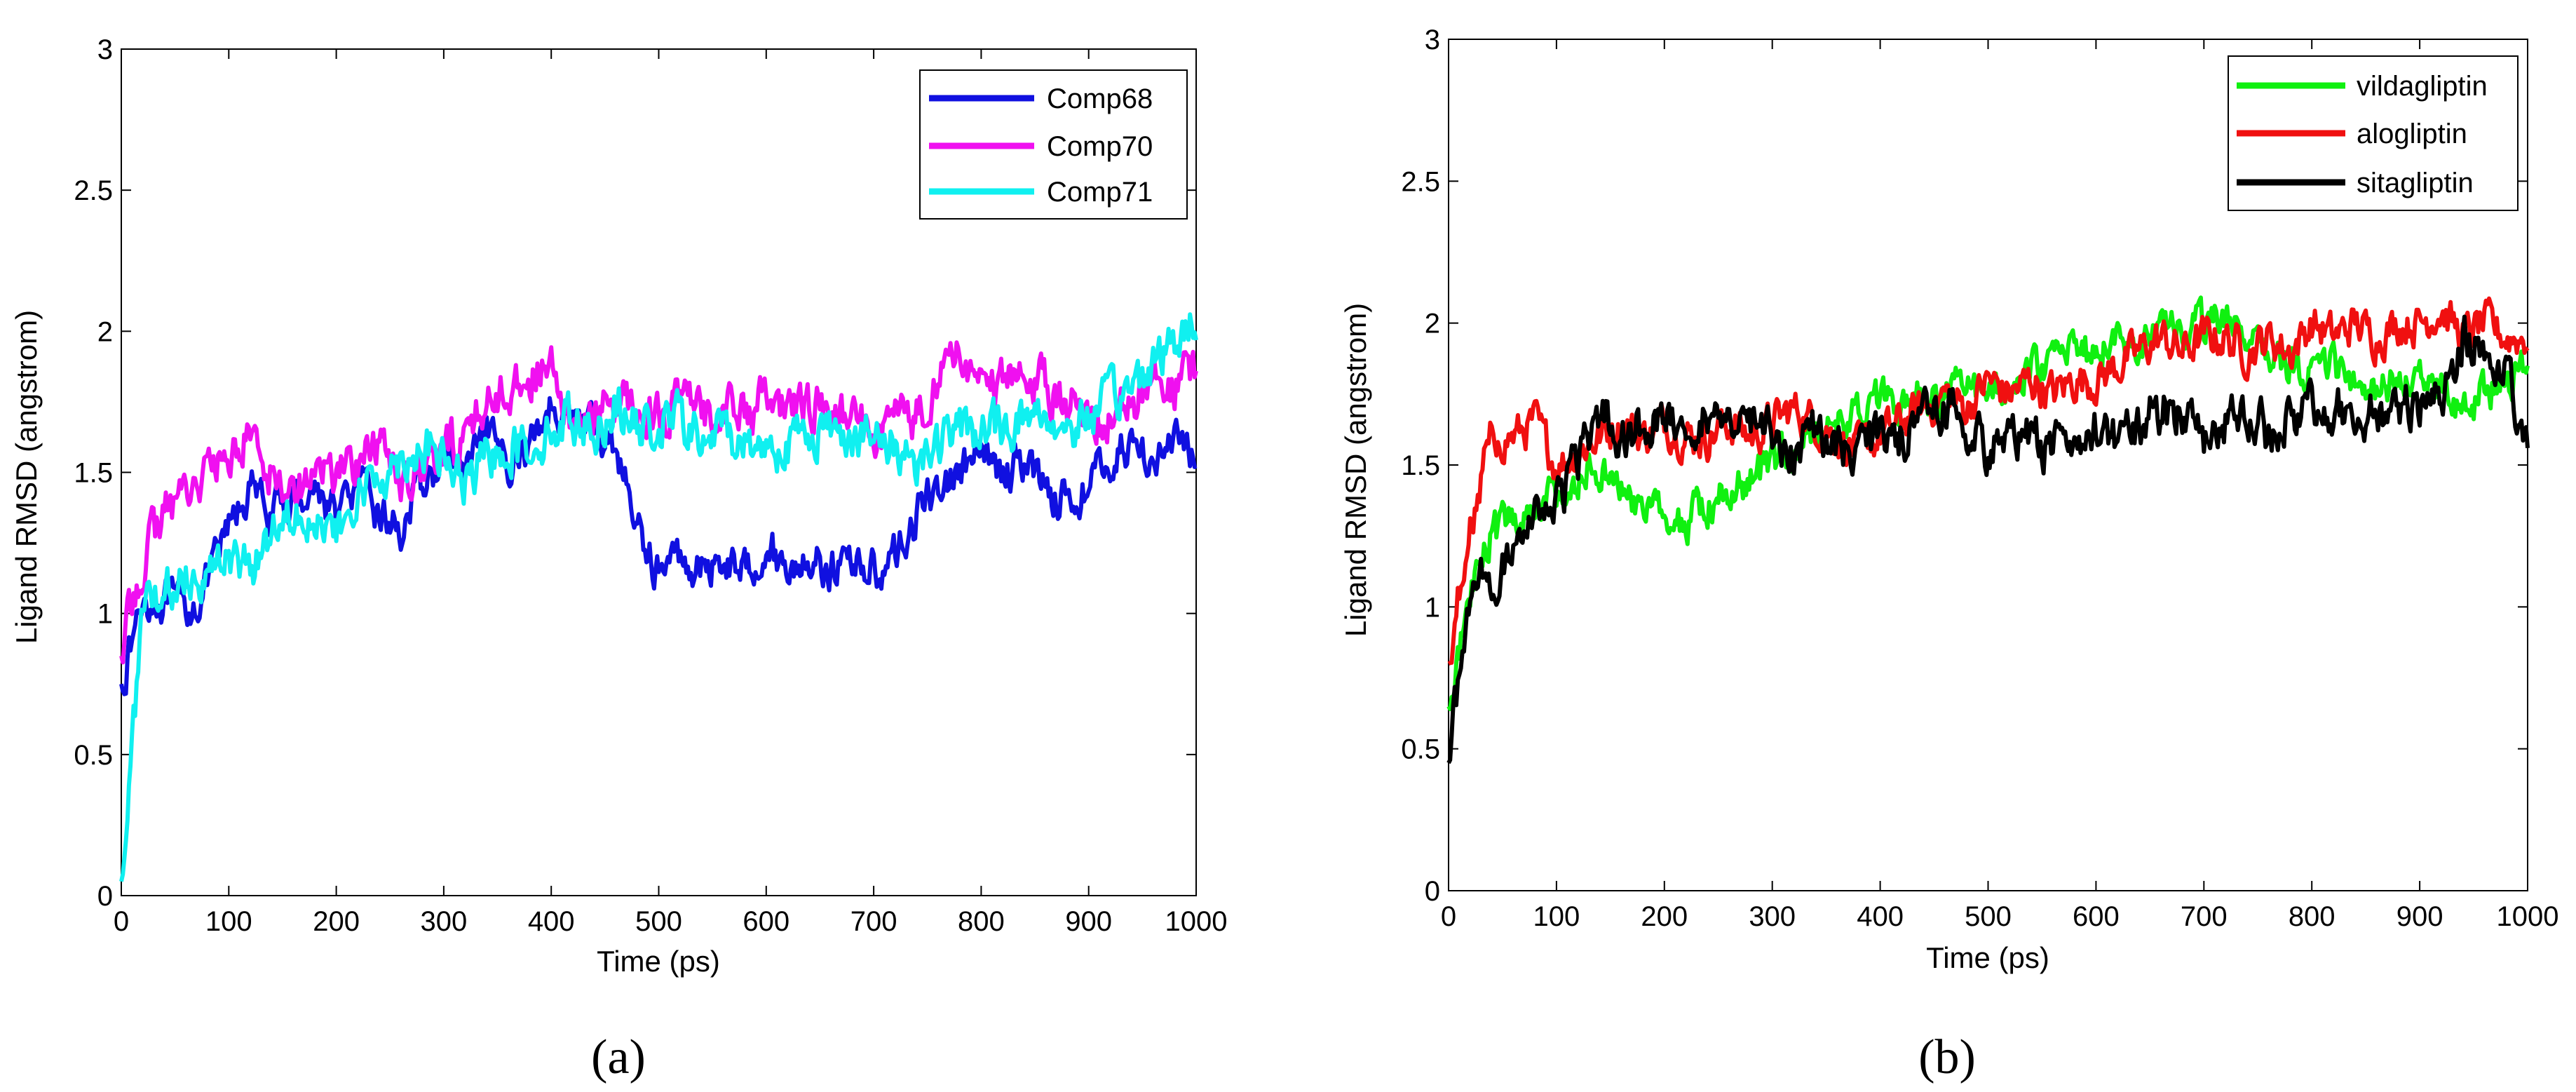  What do you see at coordinates (2412, 134) in the screenshot?
I see `legend-label-alogliptin: alogliptin` at bounding box center [2412, 134].